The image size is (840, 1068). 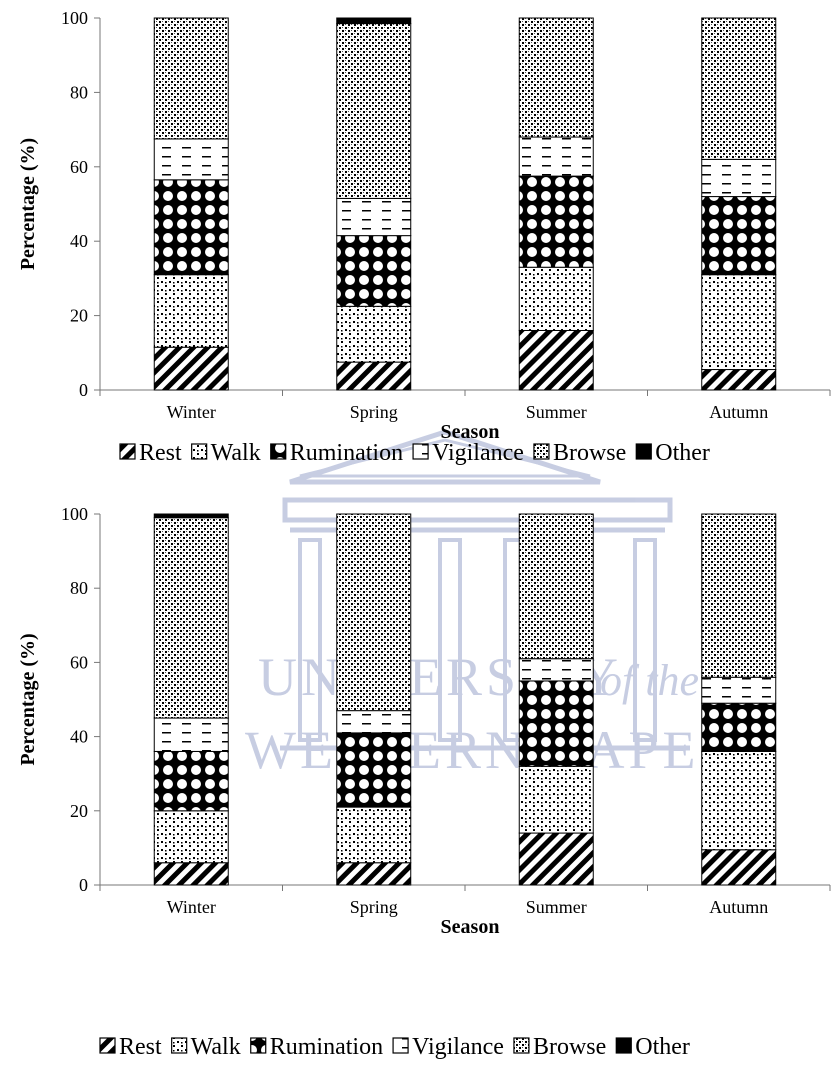 I want to click on bar-segment-other-spring, so click(x=374, y=21).